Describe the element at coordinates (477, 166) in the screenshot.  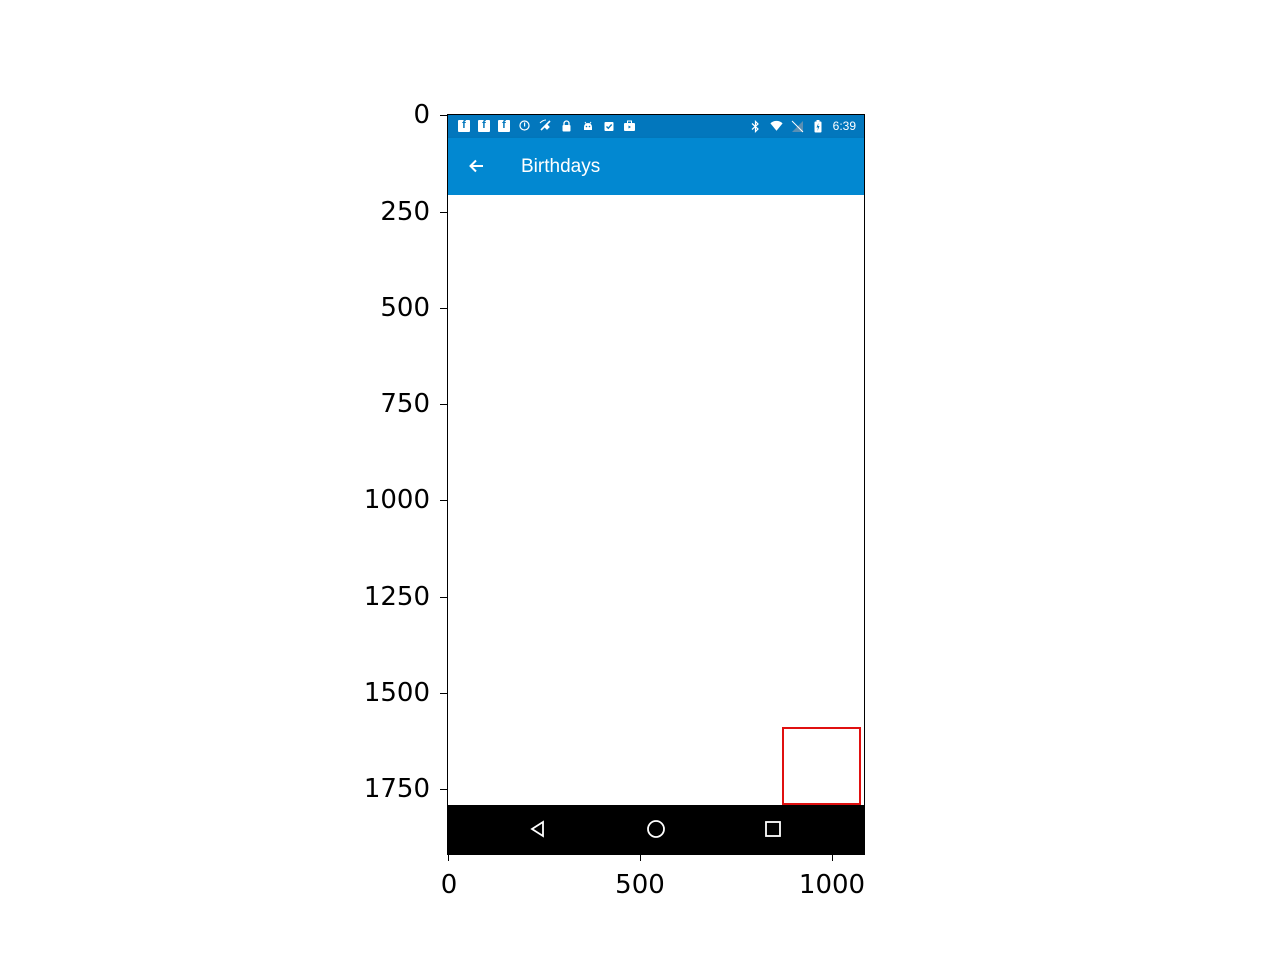
I see `arrow-back-icon` at that location.